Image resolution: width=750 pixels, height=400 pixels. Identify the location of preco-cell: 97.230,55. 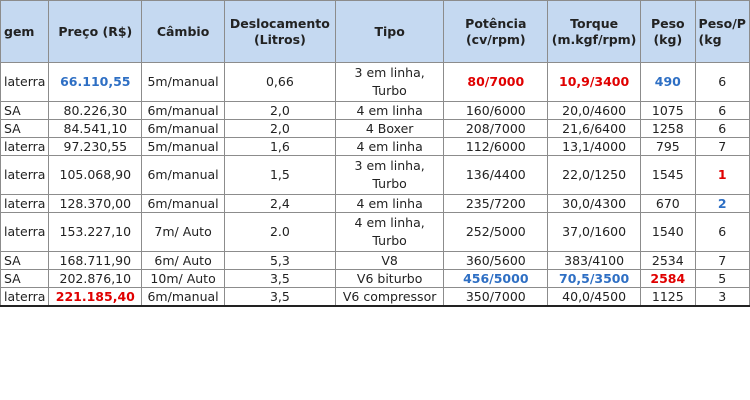
(95, 146).